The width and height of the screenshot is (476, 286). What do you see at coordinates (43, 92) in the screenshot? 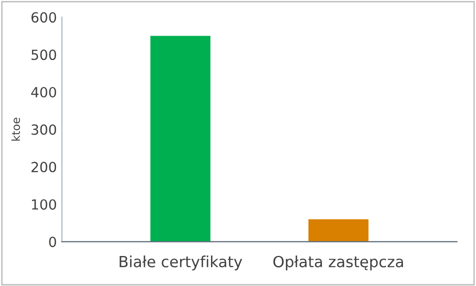
I see `y-tick-label: 400` at bounding box center [43, 92].